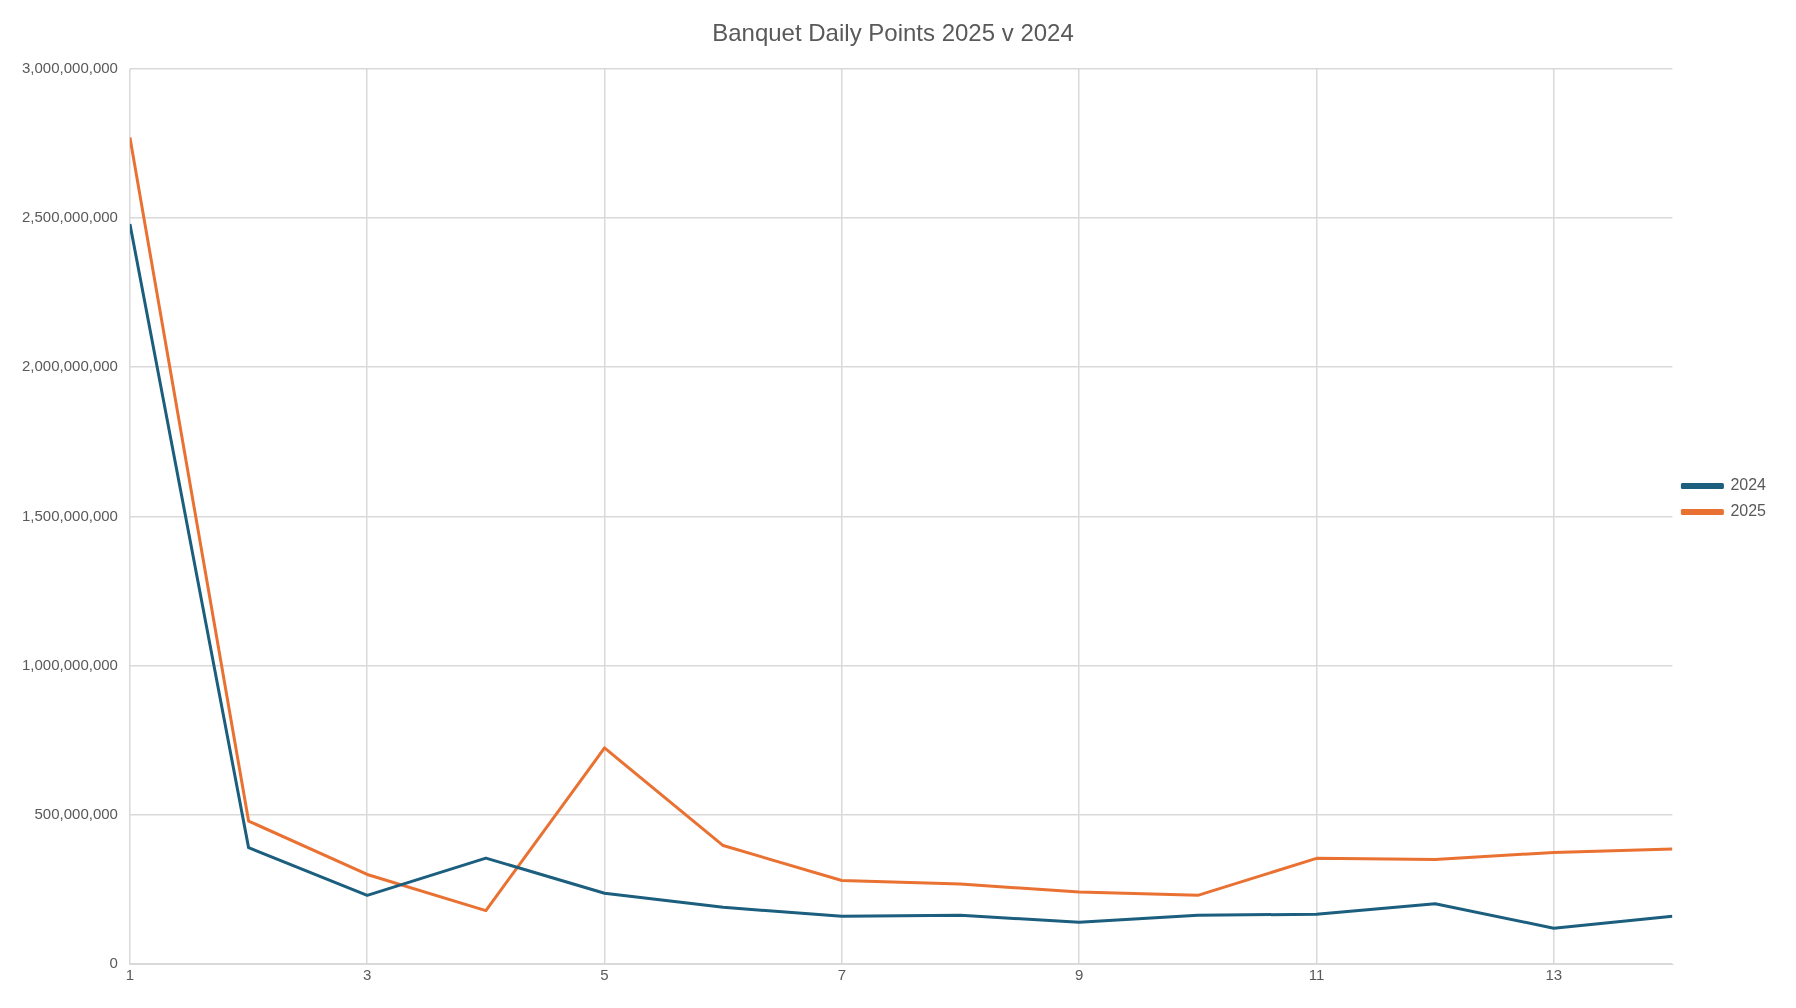  Describe the element at coordinates (893, 33) in the screenshot. I see `chart-title: Banquet Daily Points 2025 v 2024` at that location.